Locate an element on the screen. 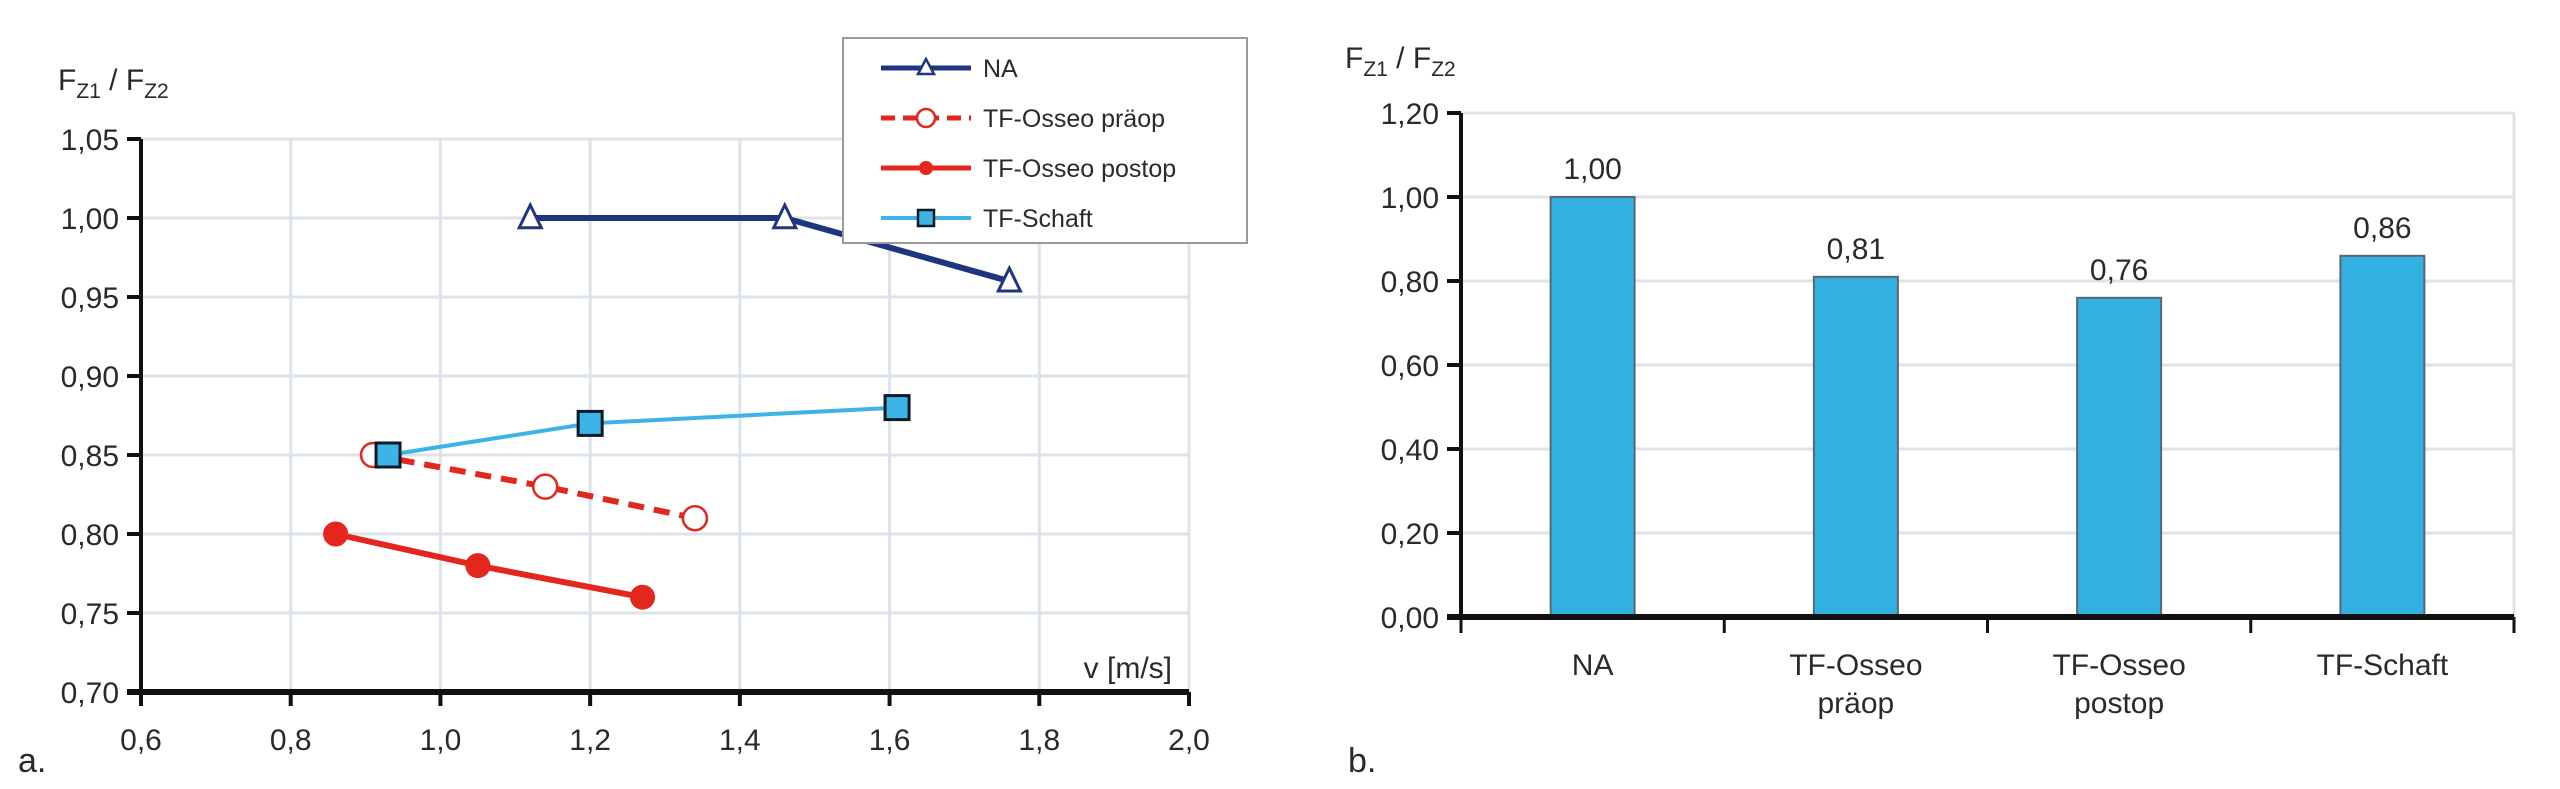  x-tick-label: 1,6 is located at coordinates (890, 740).